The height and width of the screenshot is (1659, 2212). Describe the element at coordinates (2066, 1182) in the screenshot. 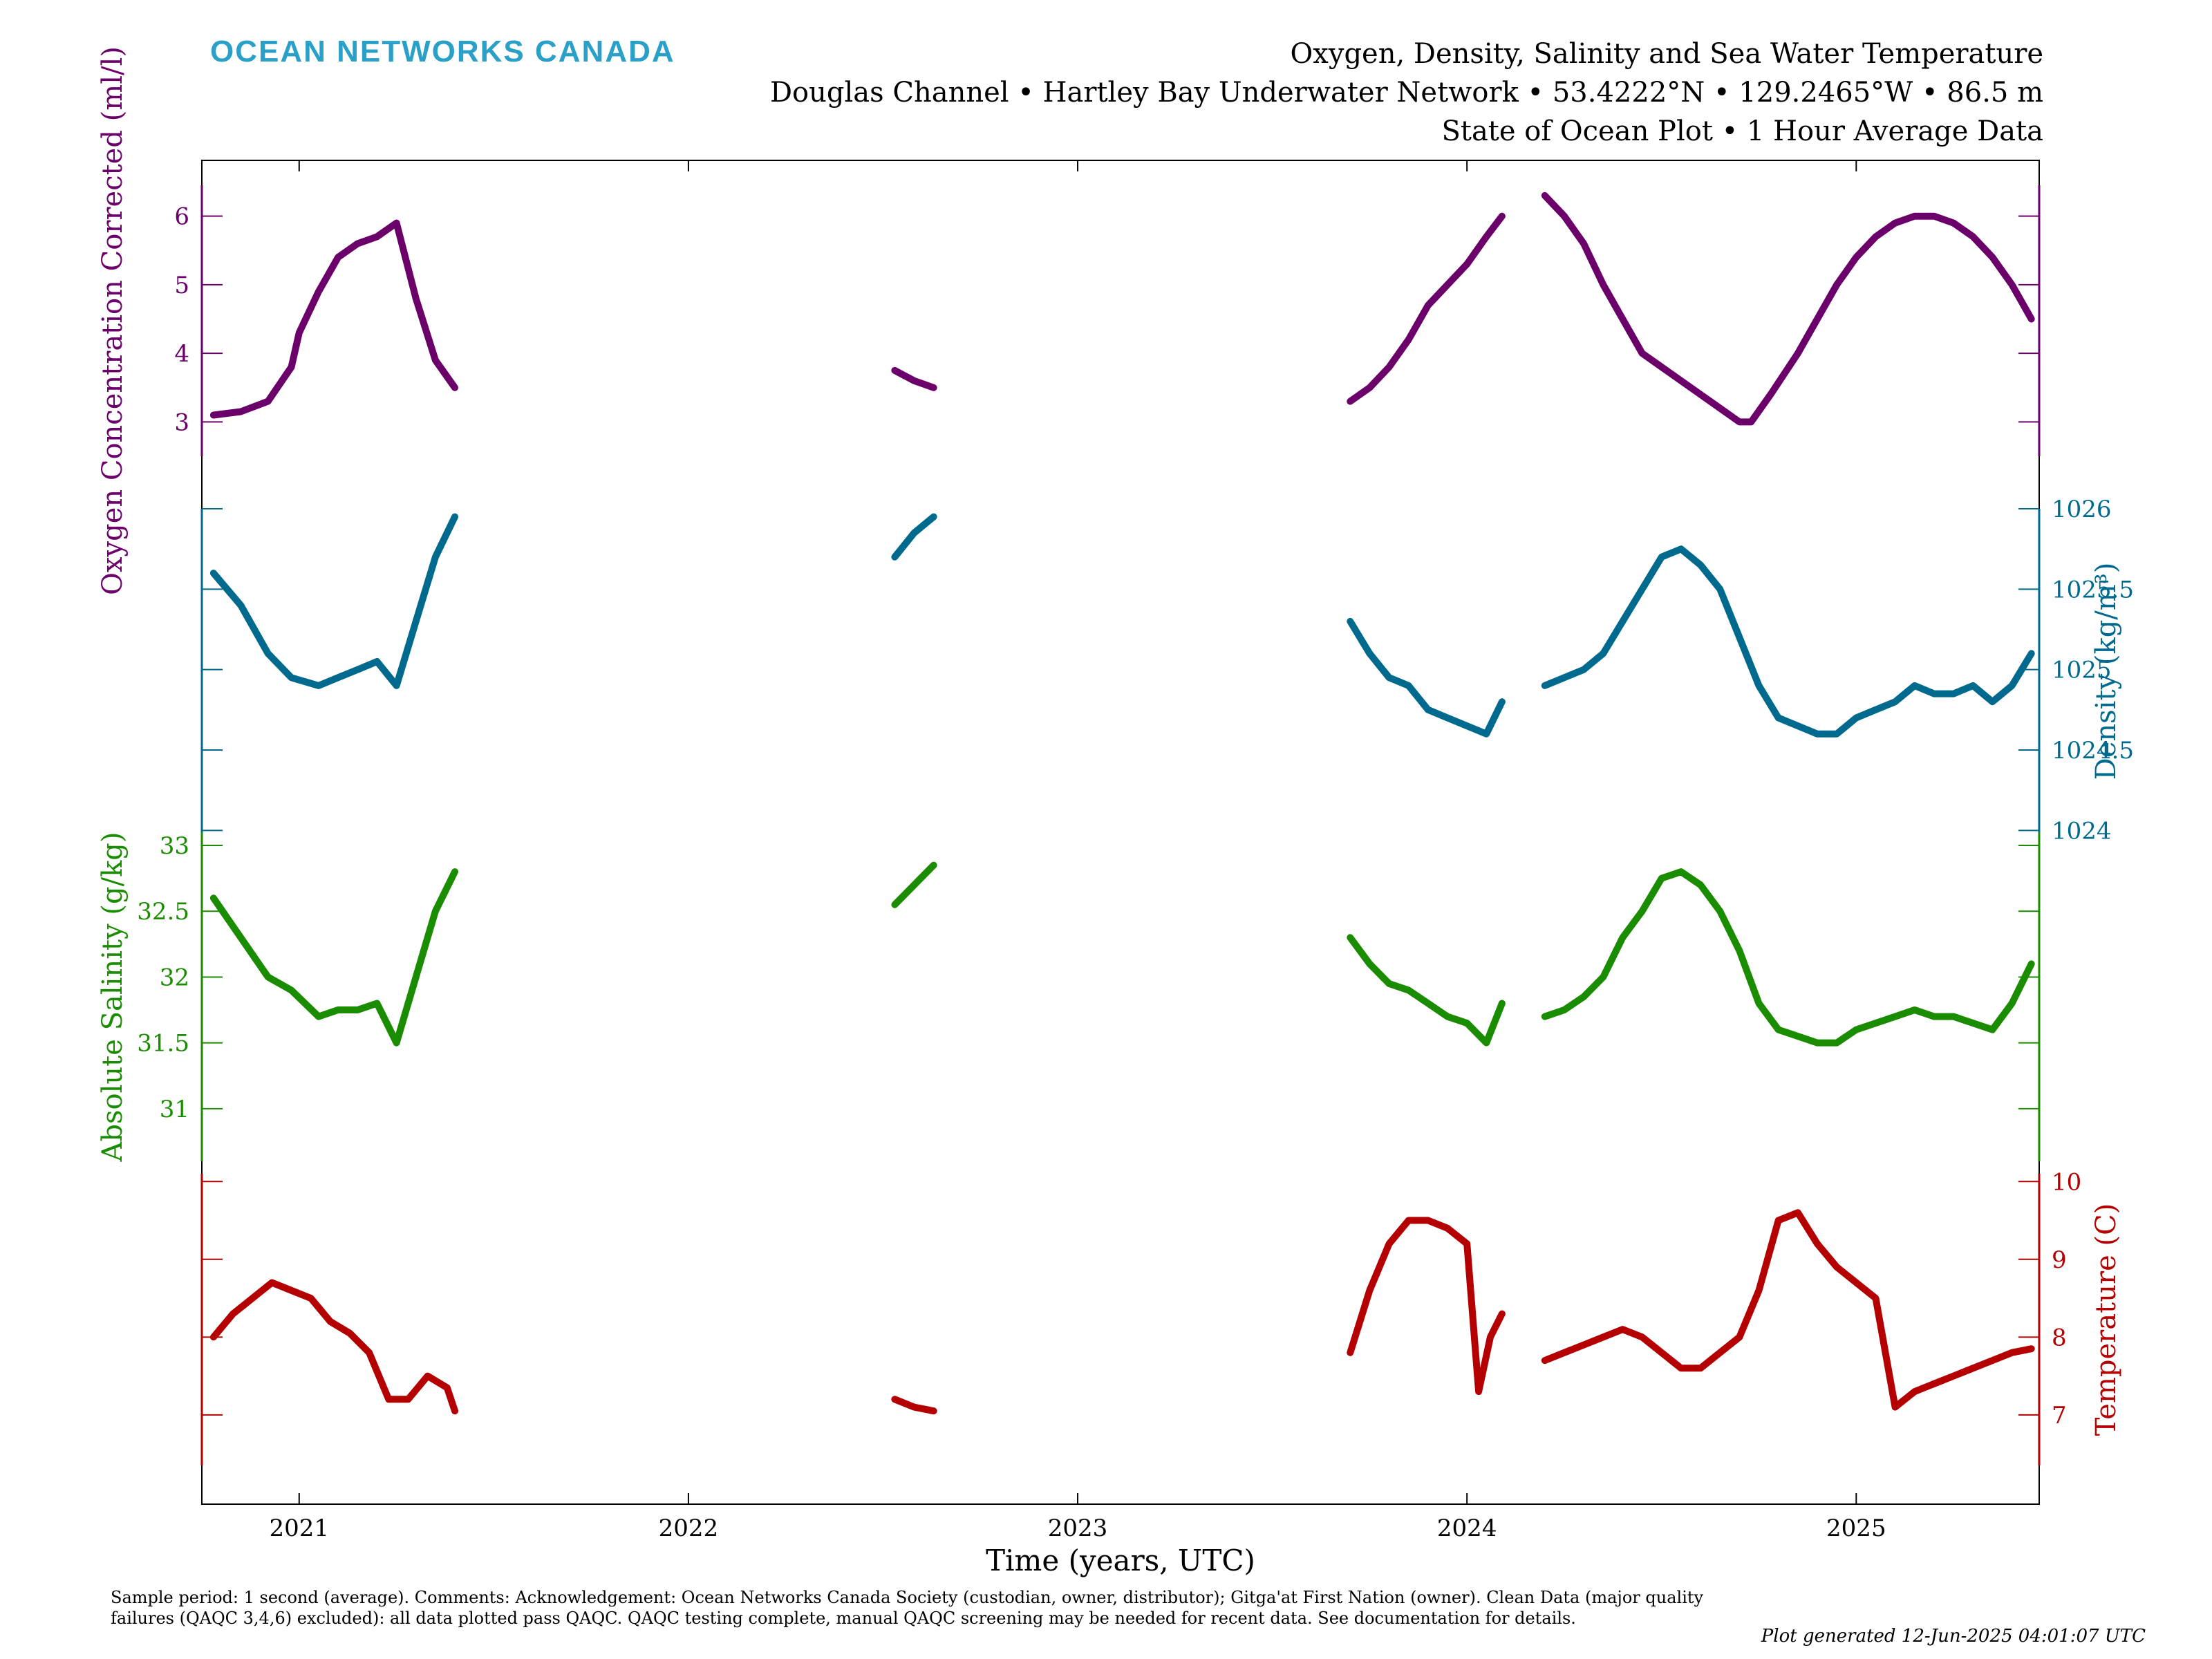

I see `y-tick-label: 10` at that location.